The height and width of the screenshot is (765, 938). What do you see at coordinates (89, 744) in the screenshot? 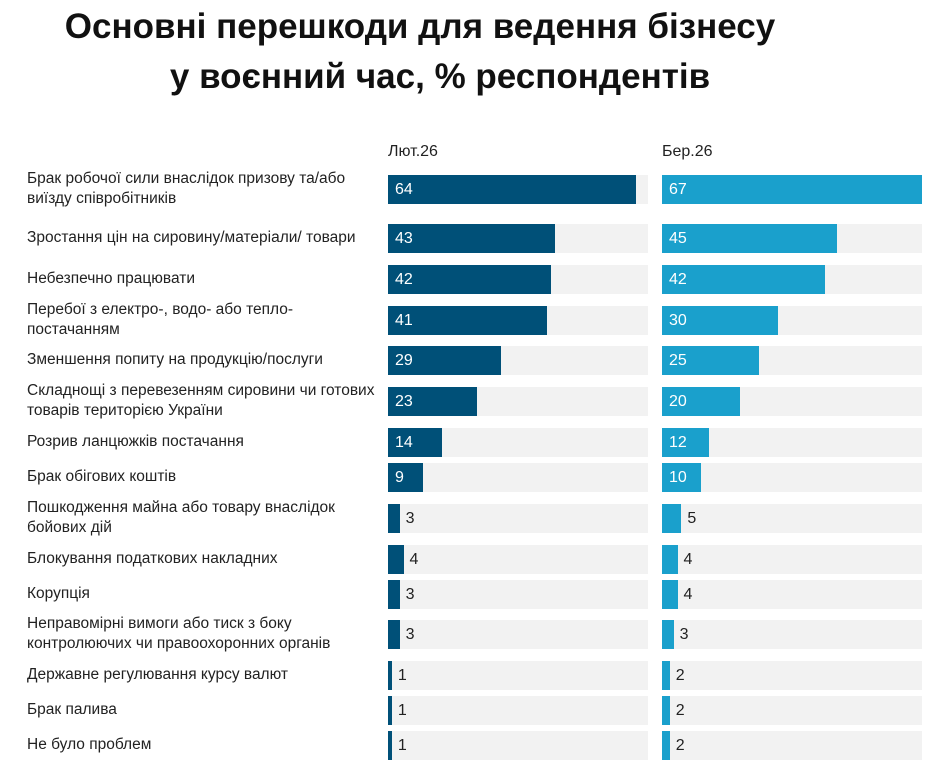
I see `category-label: Не було проблем` at bounding box center [89, 744].